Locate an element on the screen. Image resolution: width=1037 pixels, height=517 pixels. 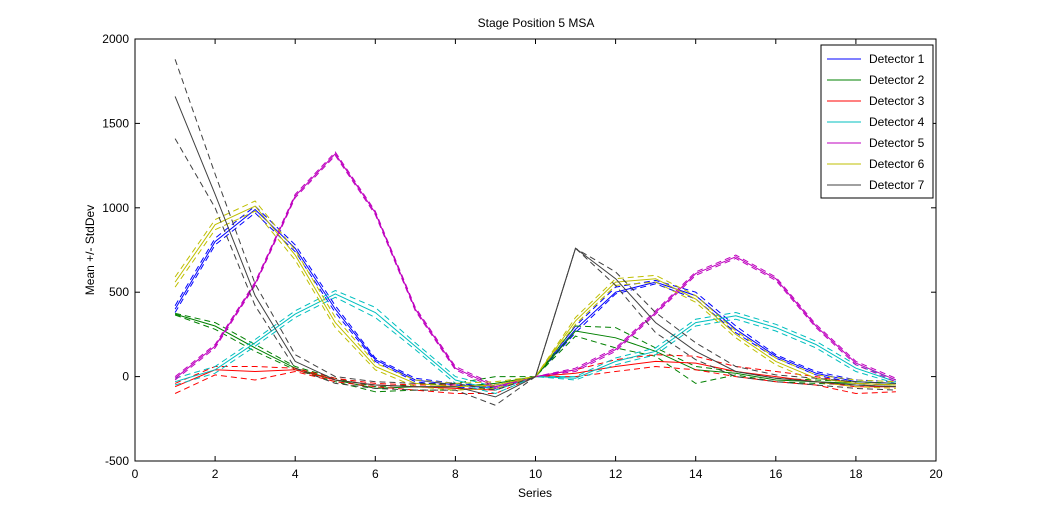
x-tick-label: 10 is located at coordinates (536, 474).